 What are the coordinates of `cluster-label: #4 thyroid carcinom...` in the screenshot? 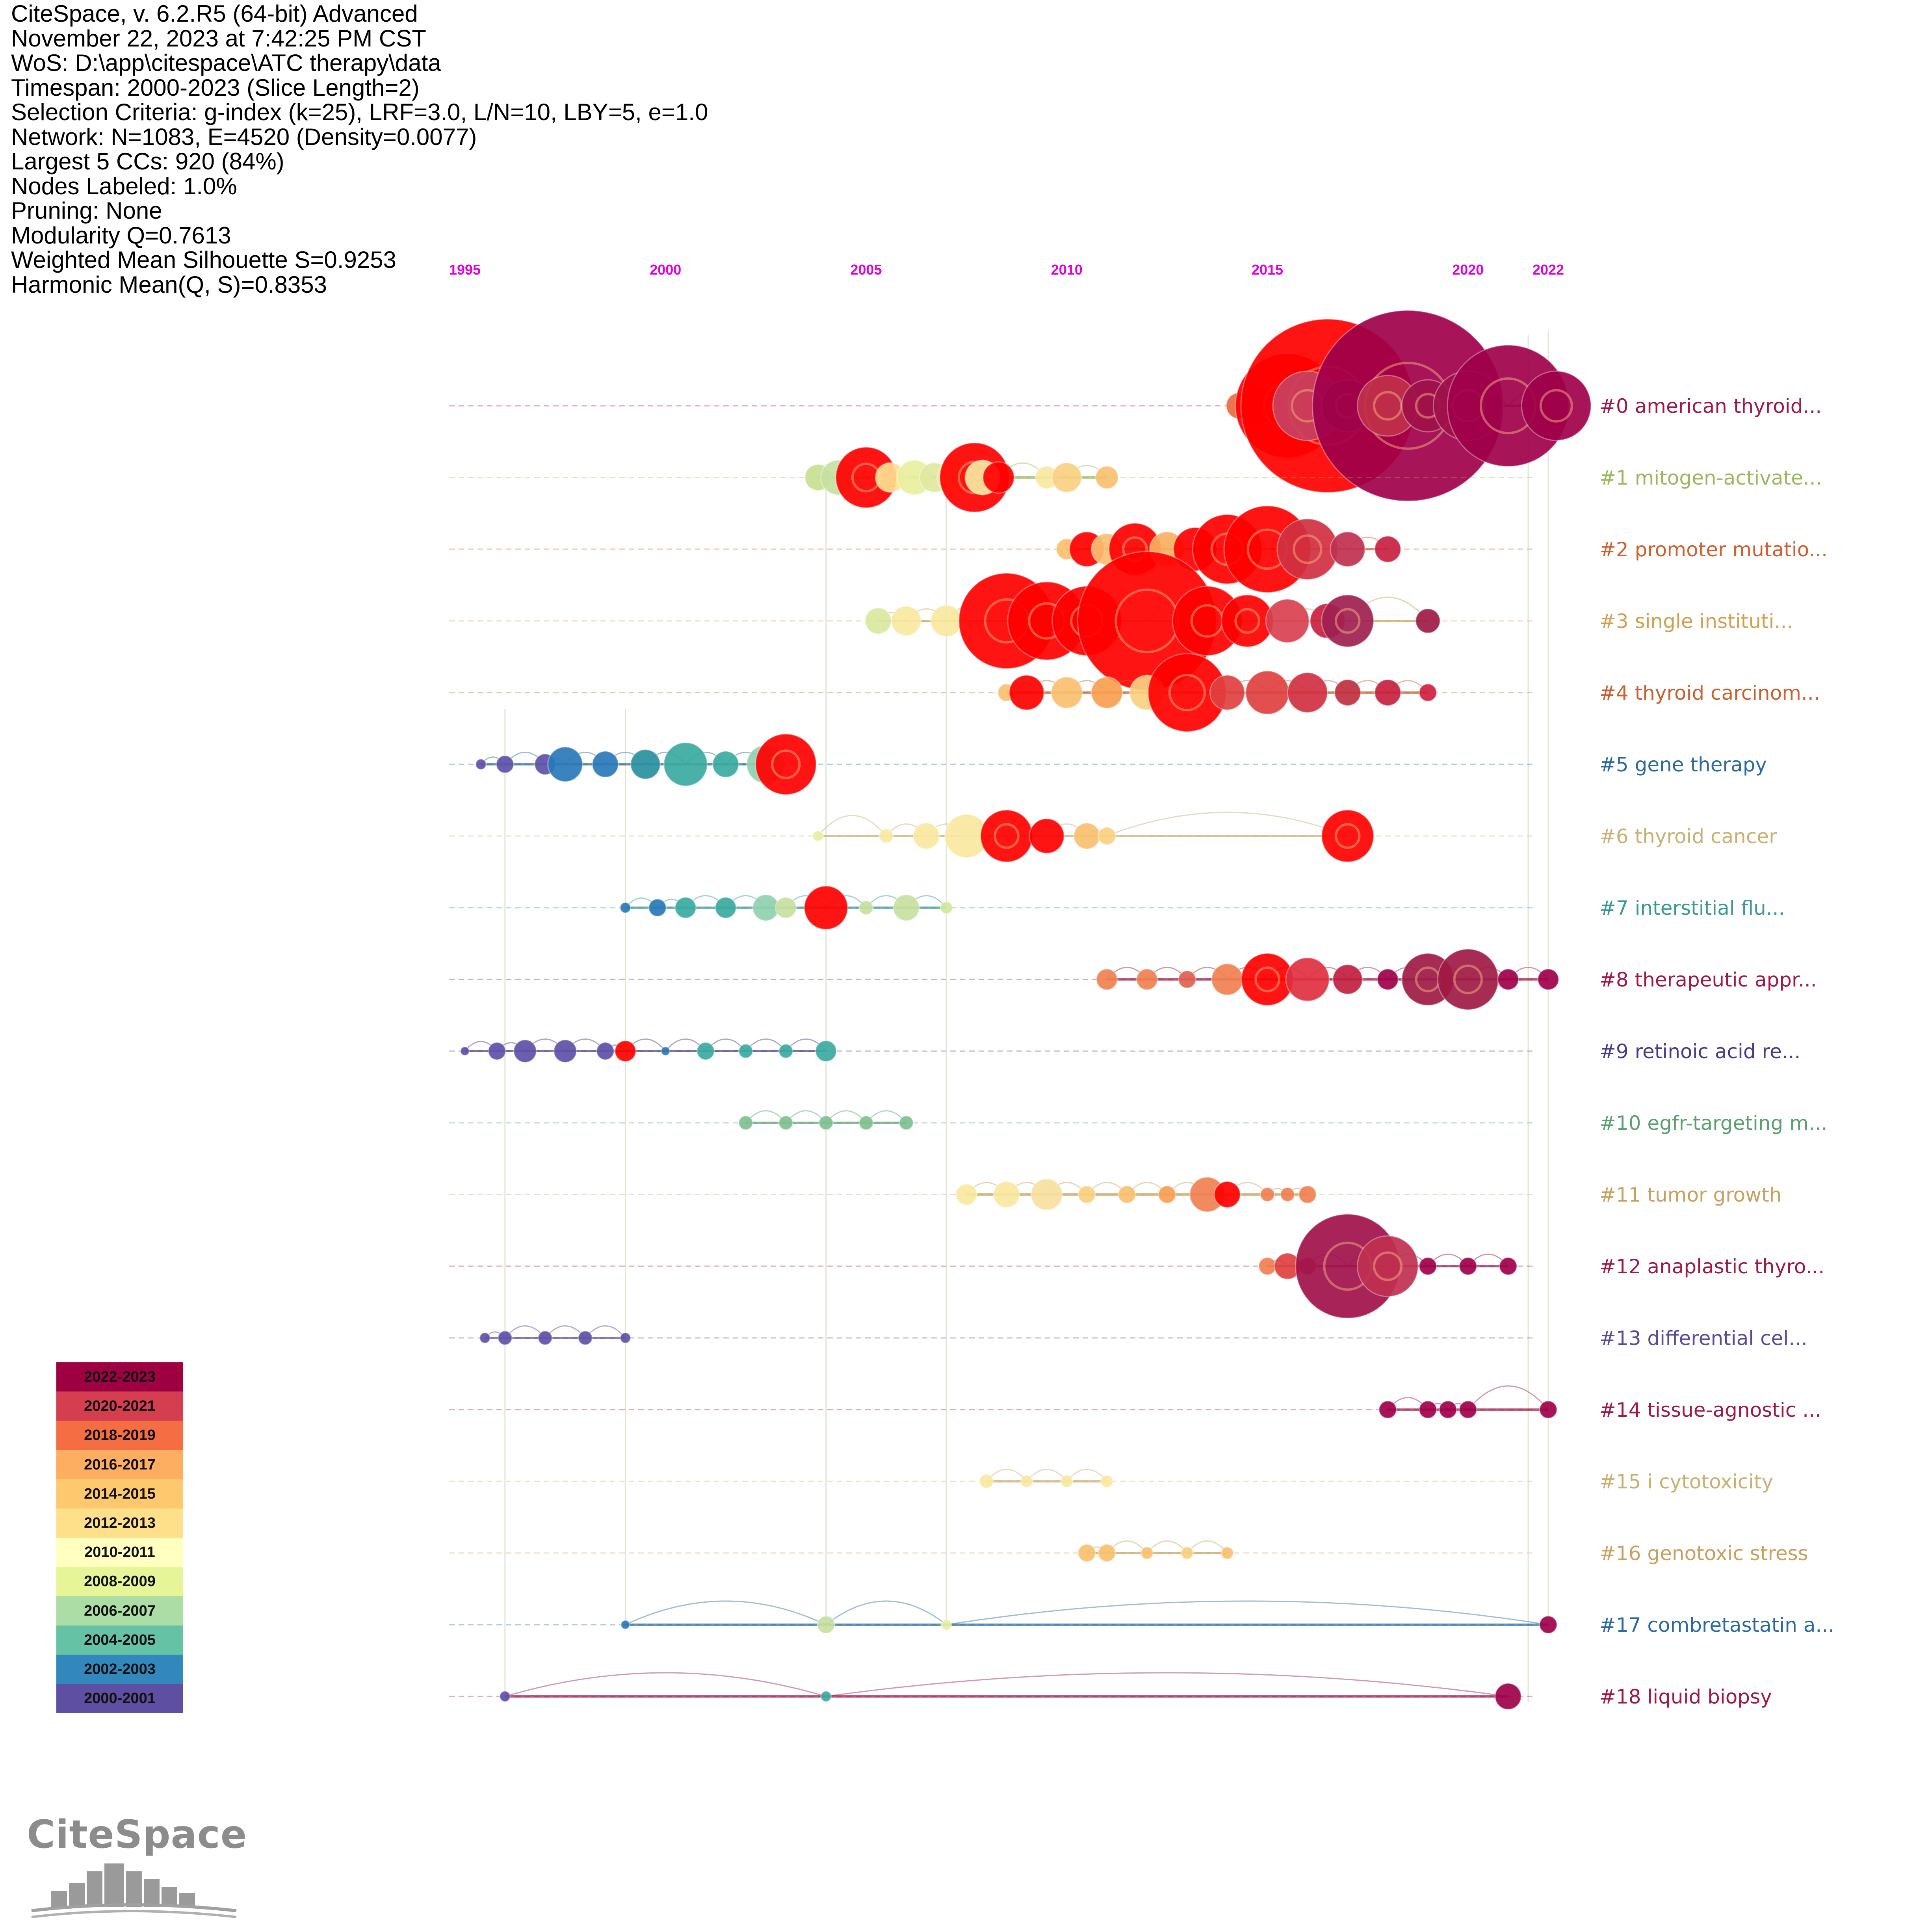 It's located at (1710, 693).